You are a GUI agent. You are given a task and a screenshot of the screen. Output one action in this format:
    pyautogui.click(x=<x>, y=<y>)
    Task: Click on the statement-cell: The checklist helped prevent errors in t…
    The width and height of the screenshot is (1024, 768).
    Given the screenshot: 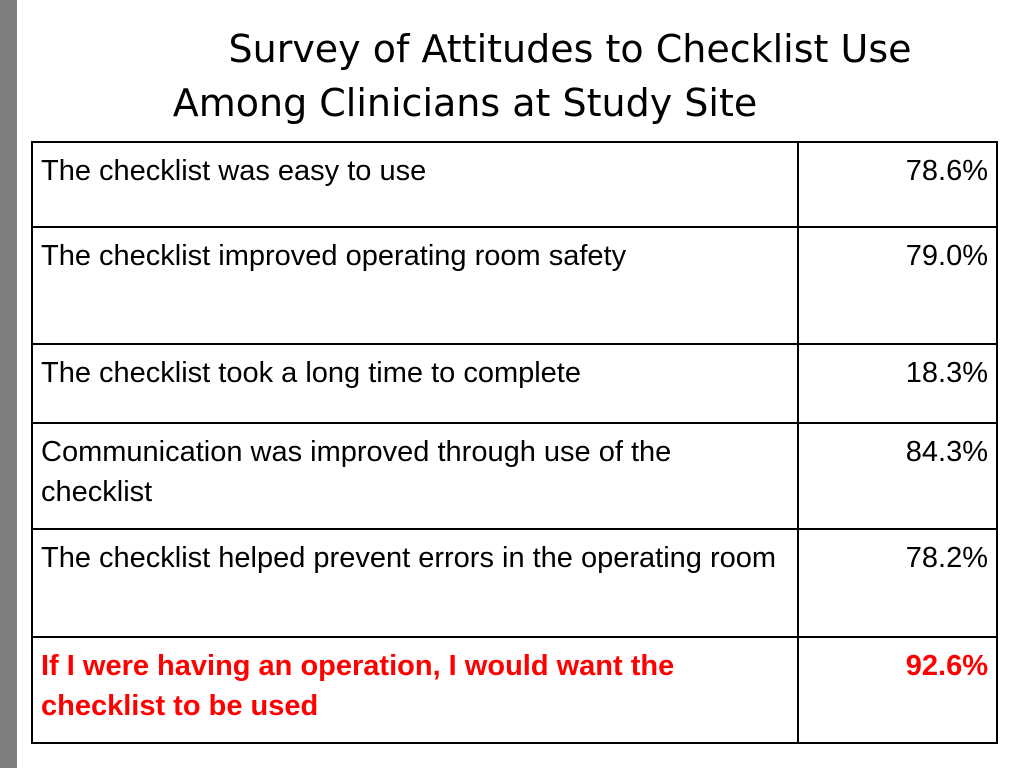 What is the action you would take?
    pyautogui.click(x=415, y=583)
    